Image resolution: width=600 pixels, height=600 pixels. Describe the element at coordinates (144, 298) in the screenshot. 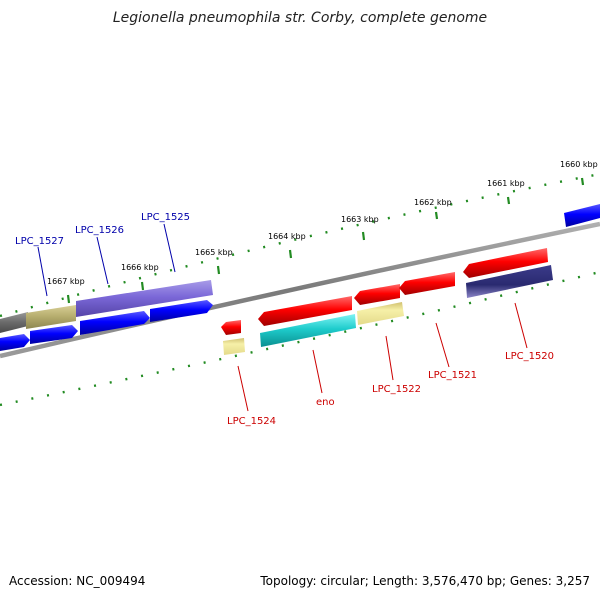

I see `gene-lpc-1526-block` at that location.